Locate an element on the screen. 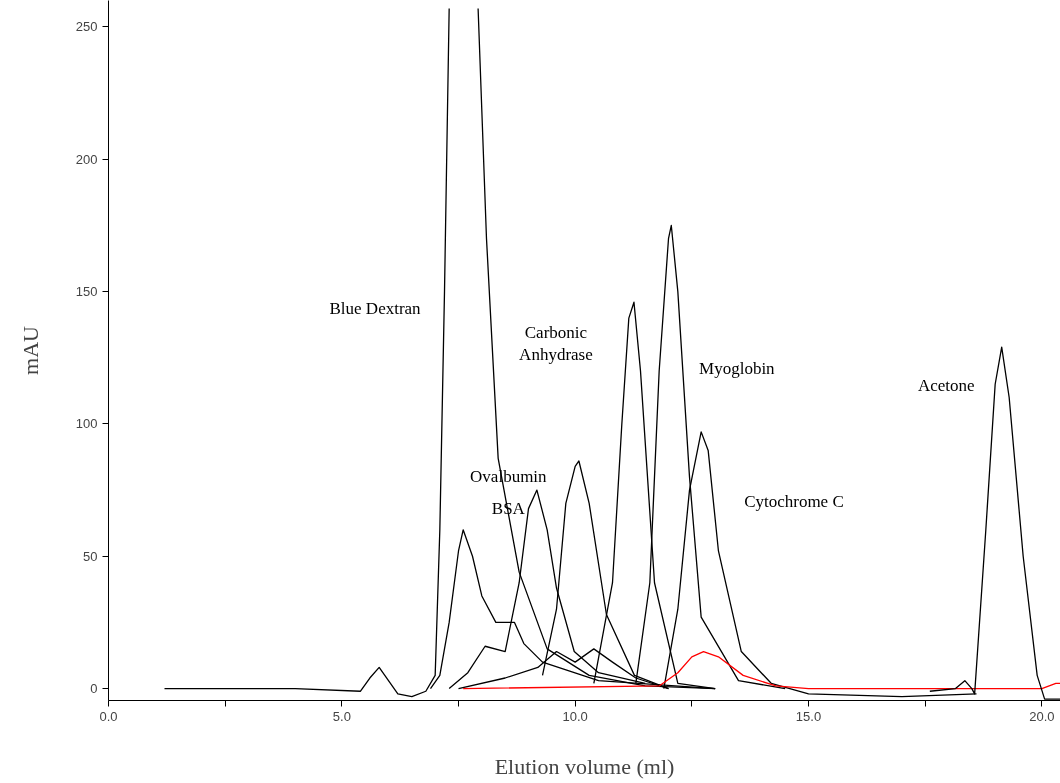 The width and height of the screenshot is (1060, 783). x-tick-label: 0.0 is located at coordinates (108, 716).